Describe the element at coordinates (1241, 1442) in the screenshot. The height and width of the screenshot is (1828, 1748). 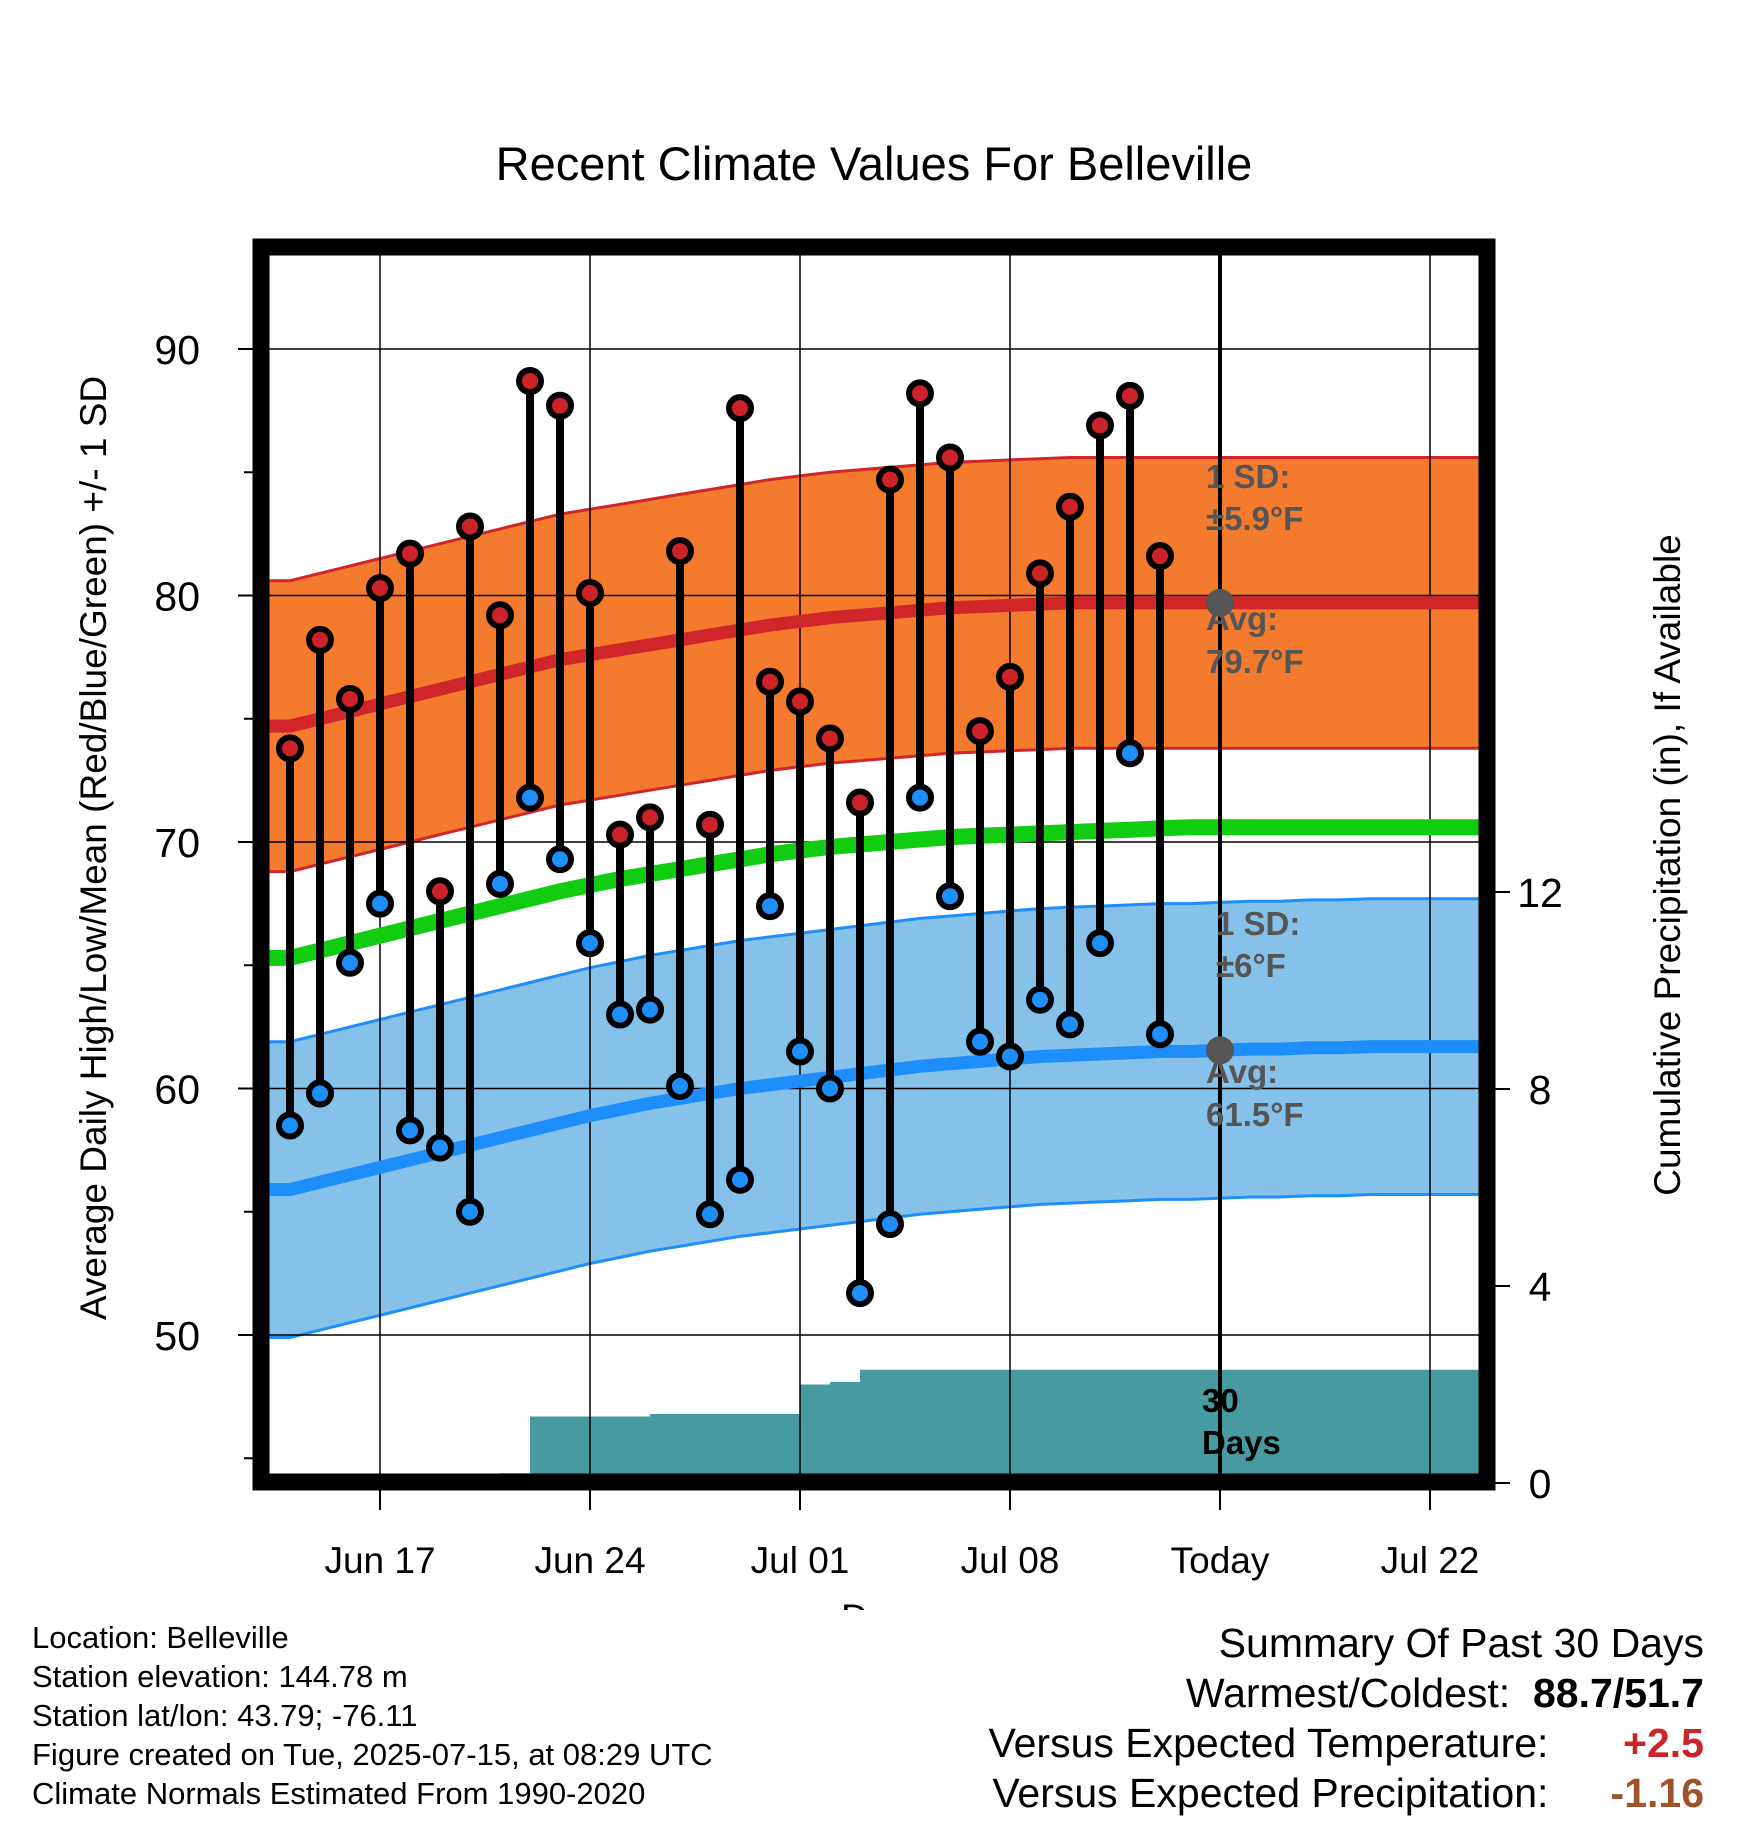
I see `period-label-line2: Days` at that location.